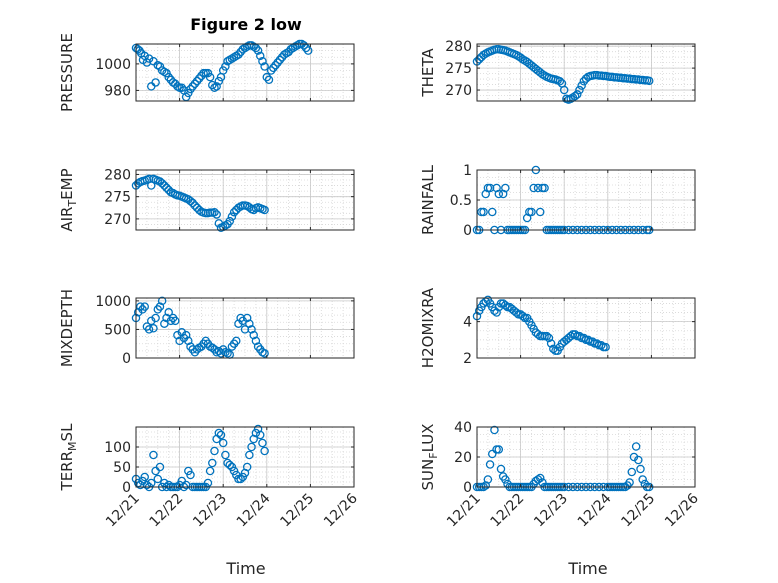 The width and height of the screenshot is (778, 583). Describe the element at coordinates (117, 330) in the screenshot. I see `y-tick-label: 500` at that location.